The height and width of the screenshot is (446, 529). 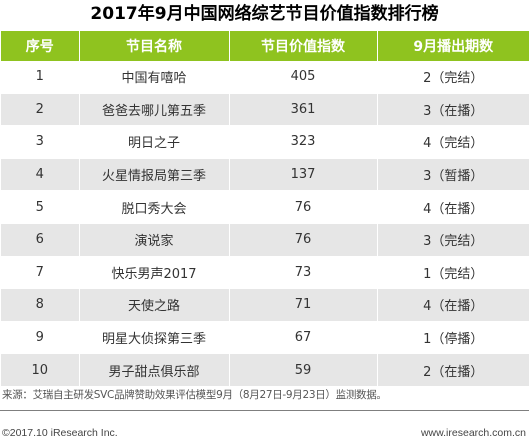 What do you see at coordinates (453, 77) in the screenshot?
I see `cell-episodes: 2（完结）` at bounding box center [453, 77].